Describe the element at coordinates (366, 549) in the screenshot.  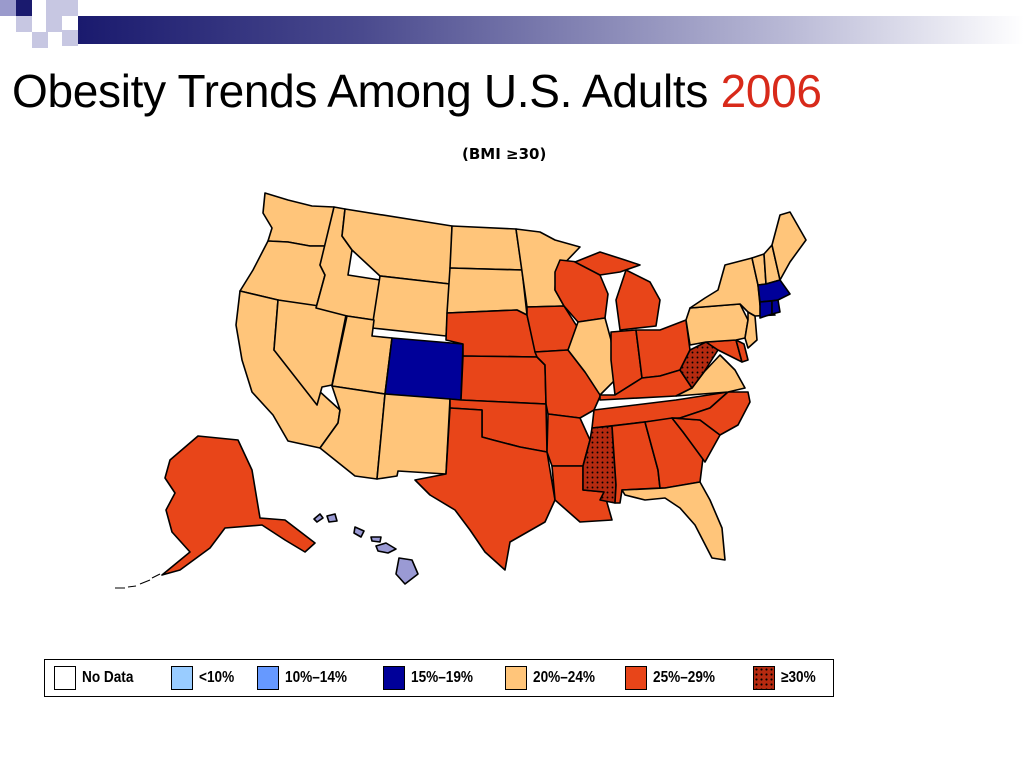
I see `state-hi` at that location.